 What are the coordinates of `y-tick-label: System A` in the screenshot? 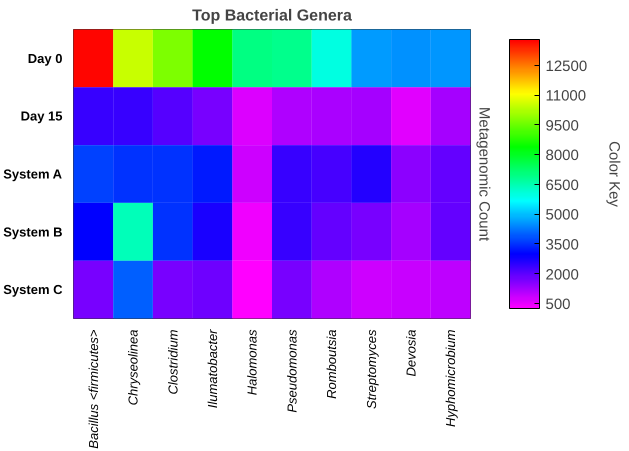 It's located at (33, 174).